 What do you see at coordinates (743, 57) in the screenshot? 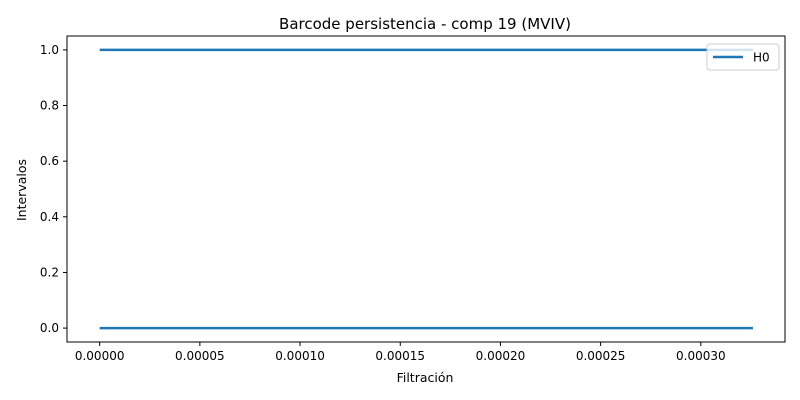
I see `legend: H0` at bounding box center [743, 57].